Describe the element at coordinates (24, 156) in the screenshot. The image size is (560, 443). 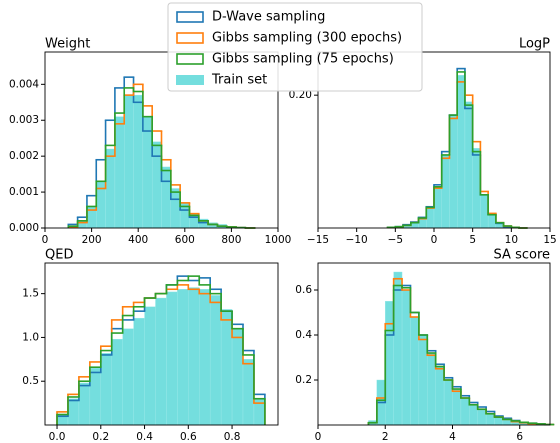
I see `y-tick-label: 0.002` at that location.